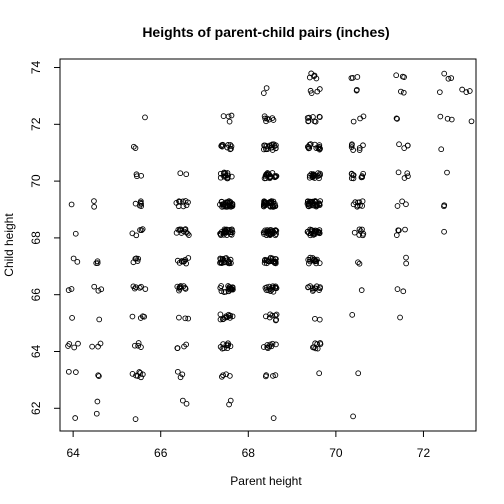 The height and width of the screenshot is (504, 504). Describe the element at coordinates (248, 445) in the screenshot. I see `x-axis: 64 66 68 70 72` at that location.